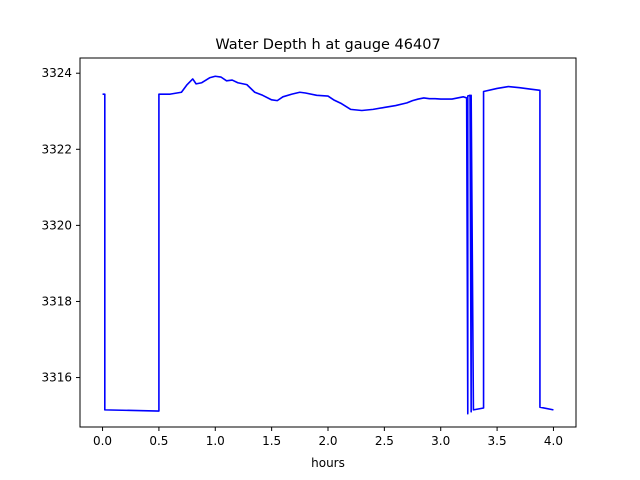  Describe the element at coordinates (327, 45) in the screenshot. I see `chart-title: Water Depth h at gauge 46407` at that location.